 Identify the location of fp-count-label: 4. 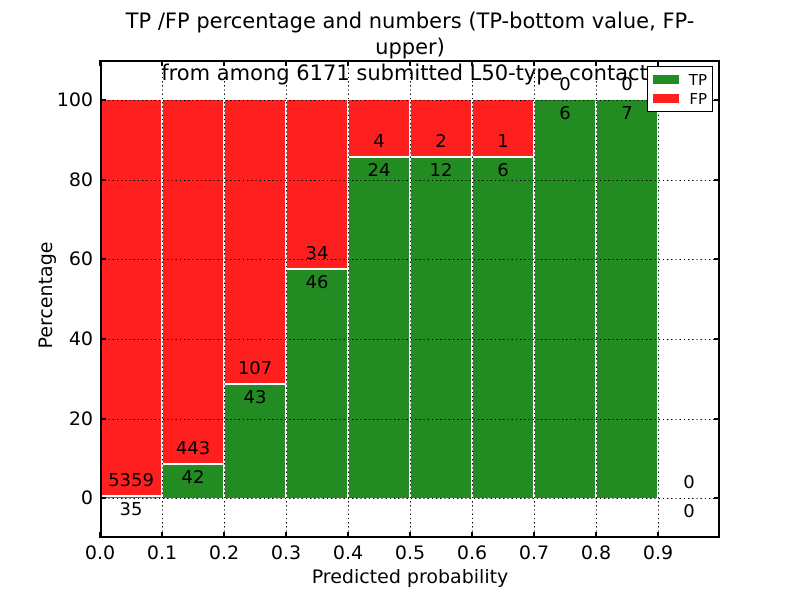
(379, 141).